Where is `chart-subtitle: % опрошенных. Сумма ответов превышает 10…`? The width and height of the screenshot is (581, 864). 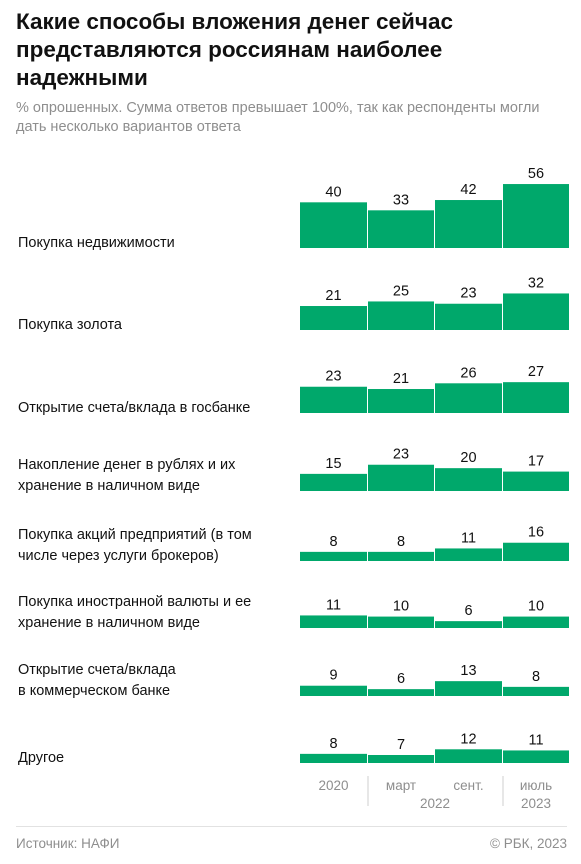 chart-subtitle: % опрошенных. Сумма ответов превышает 10… is located at coordinates (278, 117).